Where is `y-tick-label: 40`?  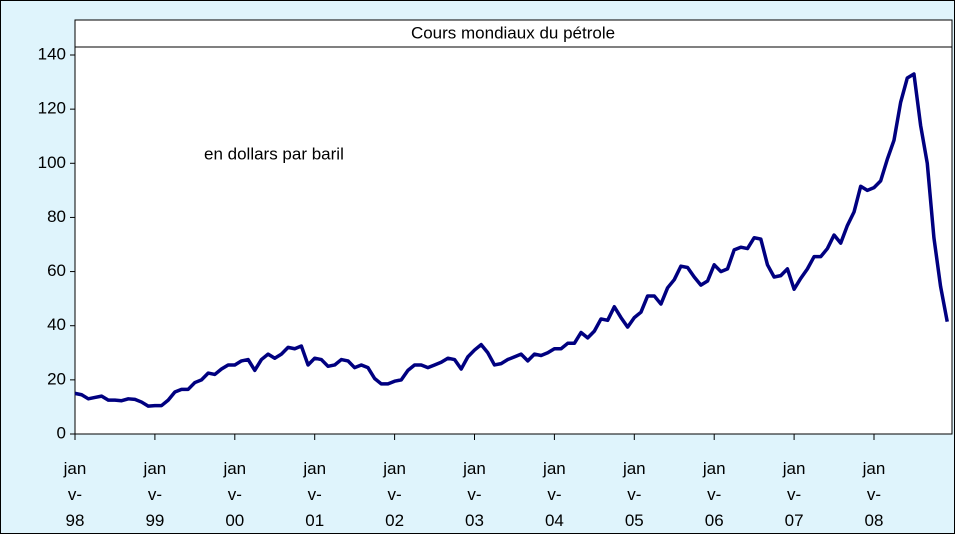 y-tick-label: 40 is located at coordinates (56, 324).